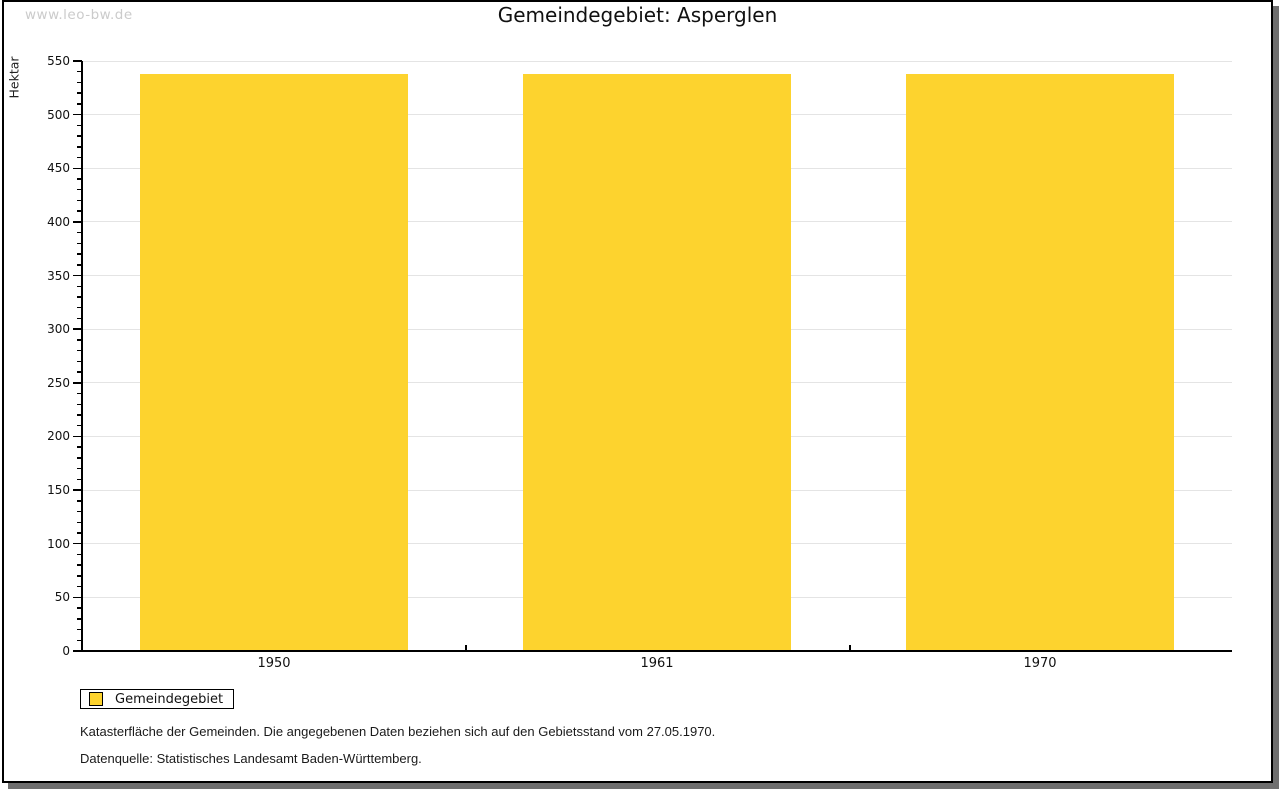 The height and width of the screenshot is (791, 1280). What do you see at coordinates (58, 168) in the screenshot?
I see `y-tick-label: 450` at bounding box center [58, 168].